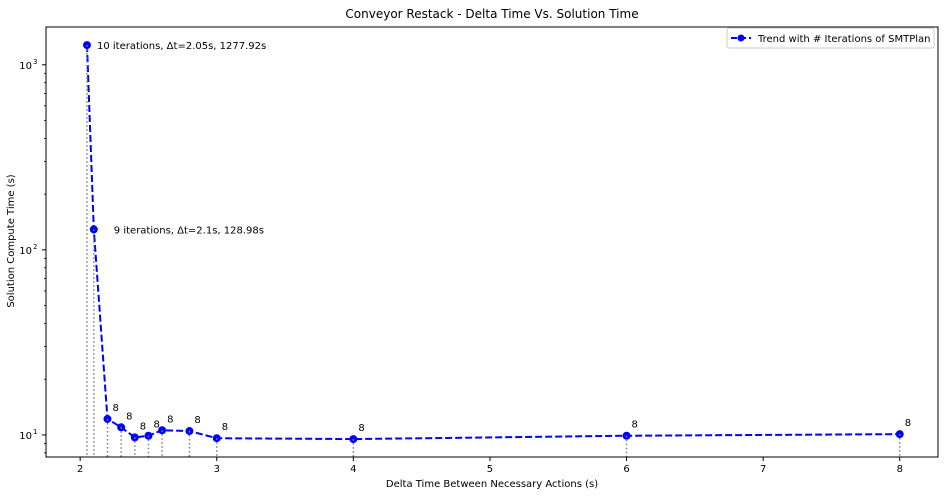  What do you see at coordinates (741, 38) in the screenshot?
I see `legend-marker-swatch` at bounding box center [741, 38].